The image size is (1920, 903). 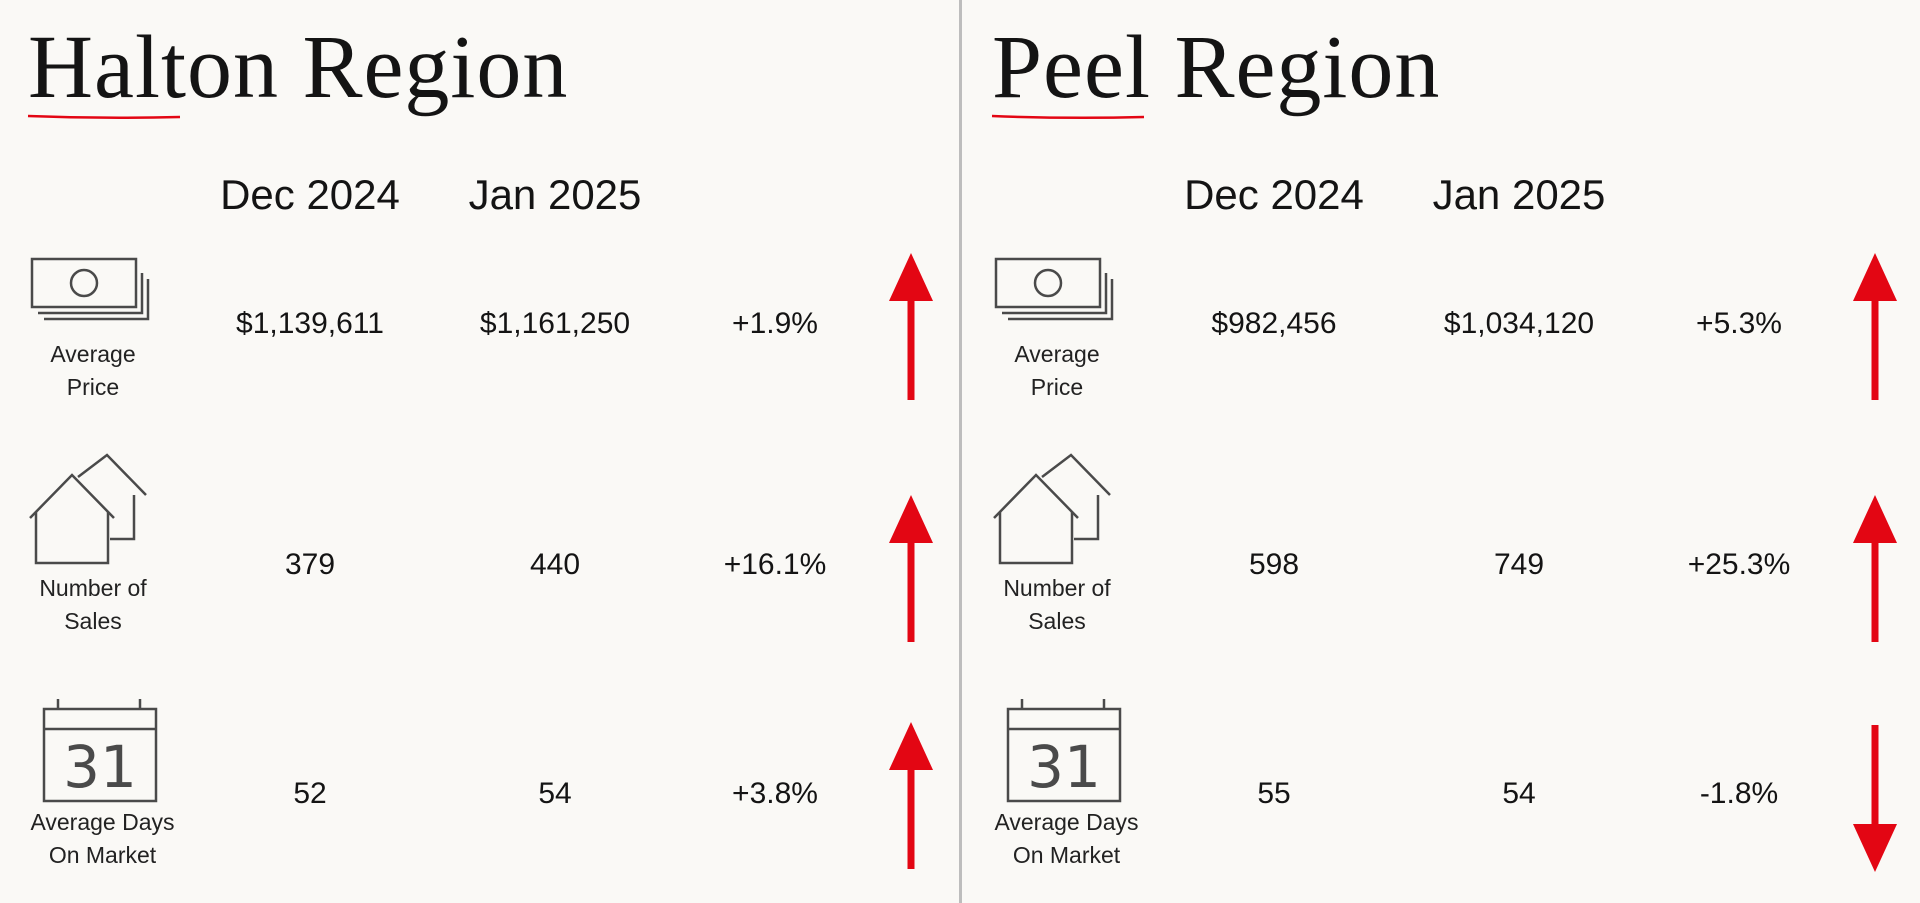 I want to click on dec-2024-value: $982,456, so click(x=1274, y=323).